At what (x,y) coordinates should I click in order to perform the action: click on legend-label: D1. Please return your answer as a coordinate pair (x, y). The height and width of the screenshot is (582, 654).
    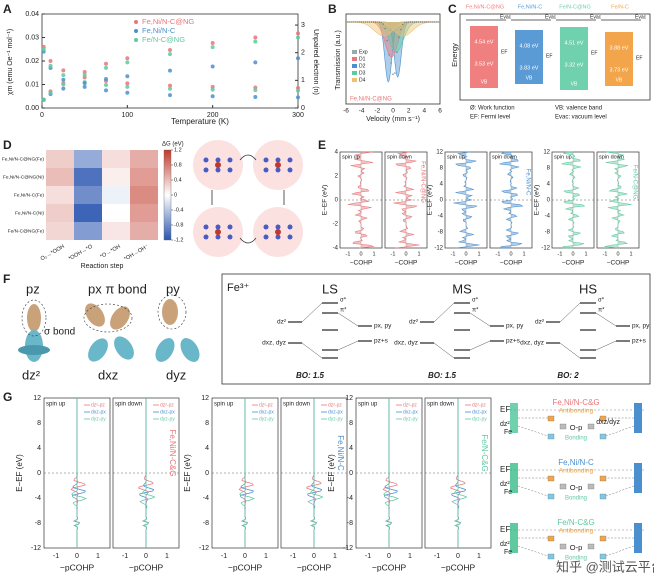
    Looking at the image, I should click on (362, 59).